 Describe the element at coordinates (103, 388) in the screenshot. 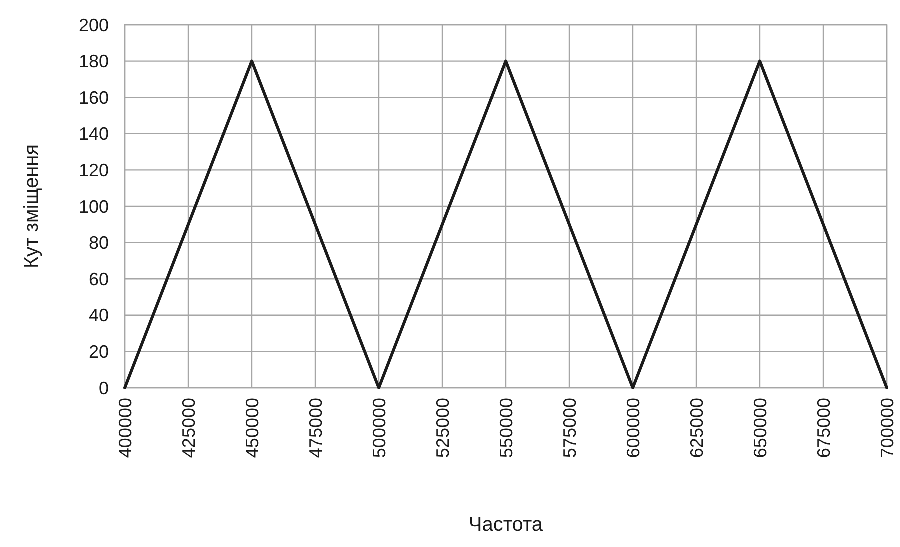

I see `y-tick-label: 0` at that location.